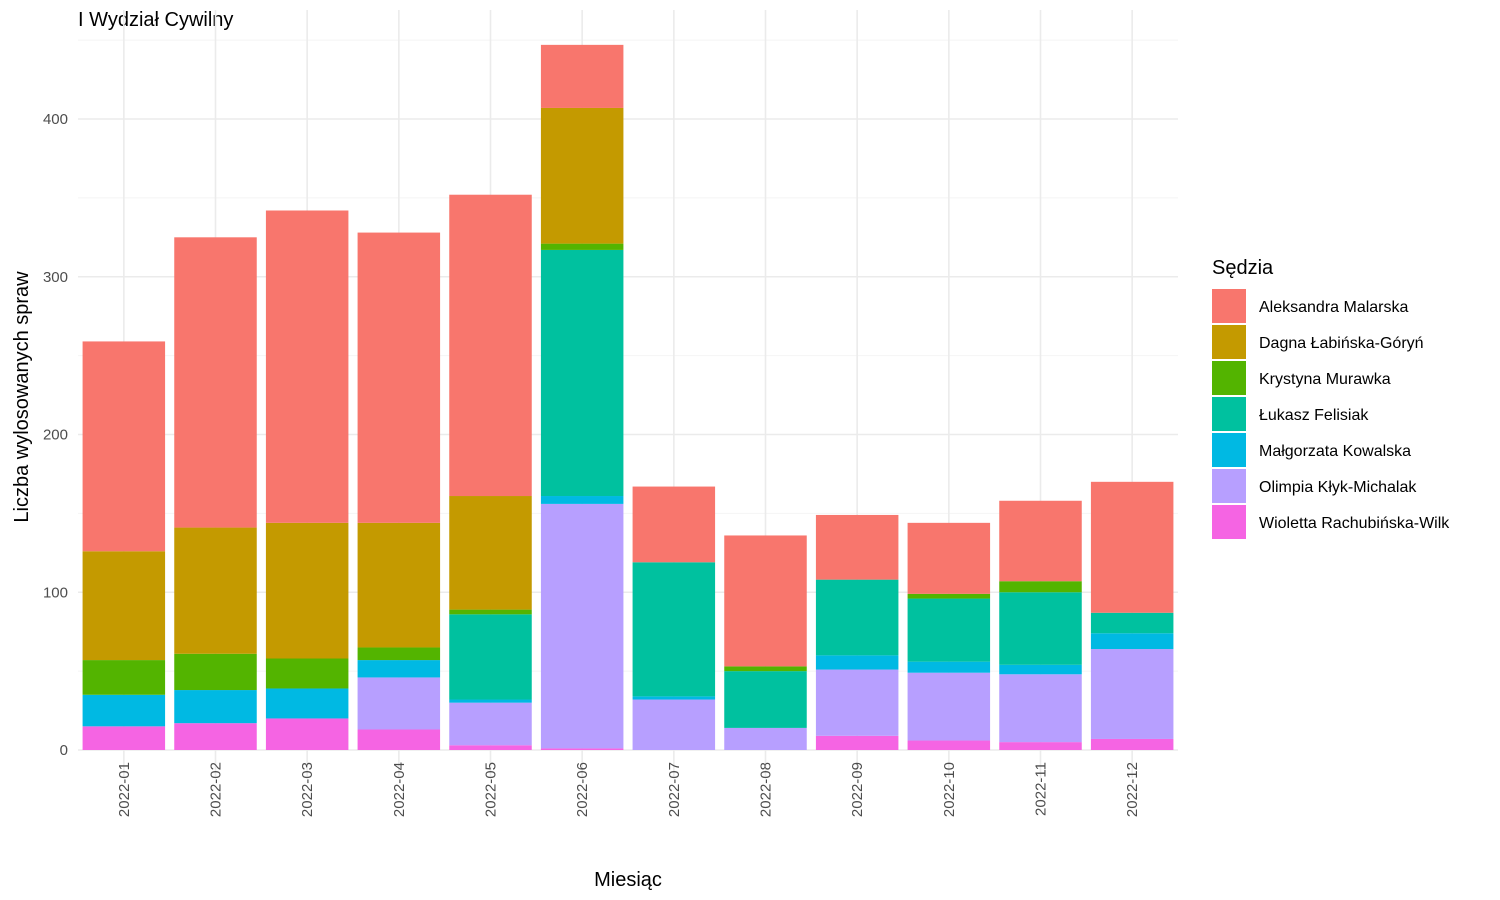  I want to click on legend-label: Krystyna Murawka, so click(1325, 379).